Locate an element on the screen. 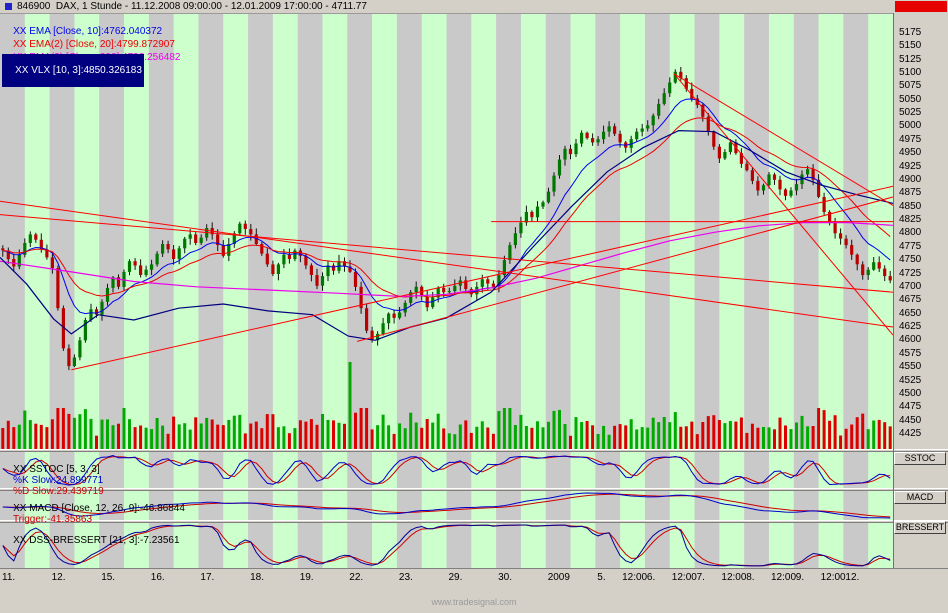 This screenshot has height=613, width=948. price-tick-label: 5050 is located at coordinates (910, 99).